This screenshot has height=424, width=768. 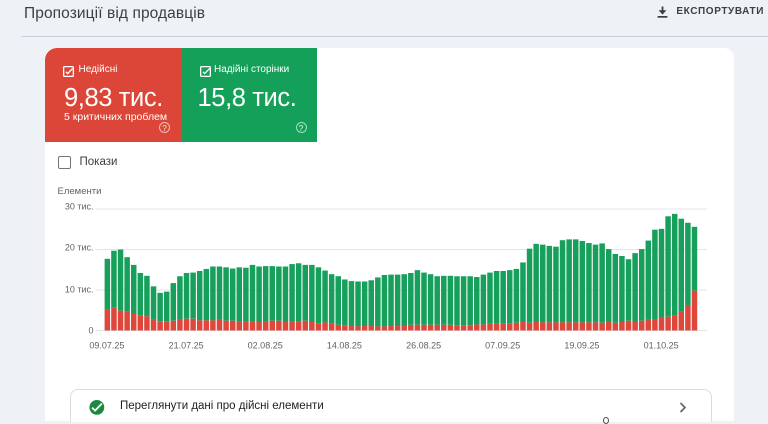 I want to click on svg-text: 21.07.25, so click(x=186, y=346).